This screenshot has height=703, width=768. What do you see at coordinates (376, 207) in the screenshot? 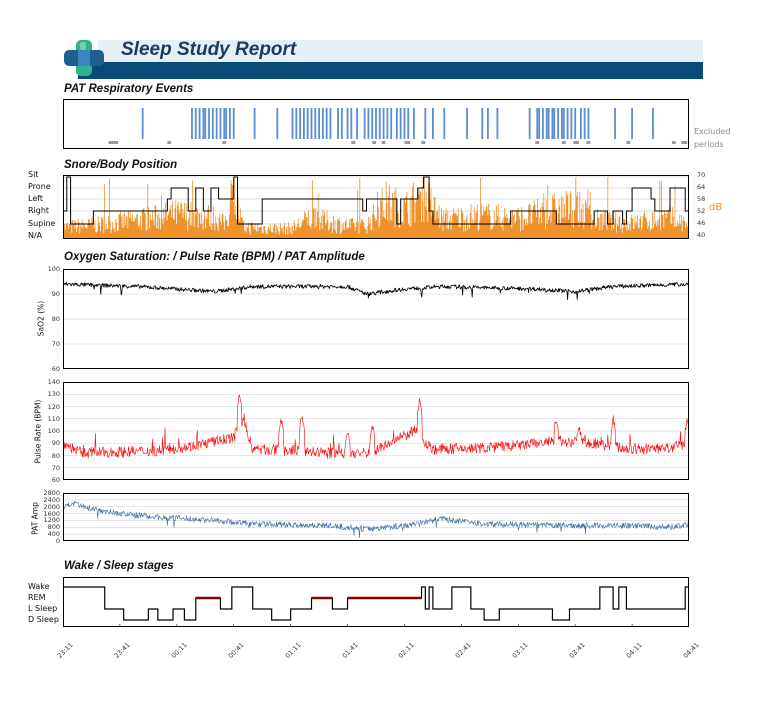
I see `snore-position-chart` at bounding box center [376, 207].